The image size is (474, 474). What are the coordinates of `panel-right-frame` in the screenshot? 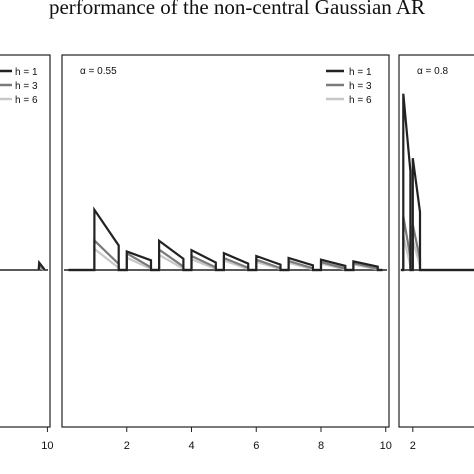 It's located at (436, 241).